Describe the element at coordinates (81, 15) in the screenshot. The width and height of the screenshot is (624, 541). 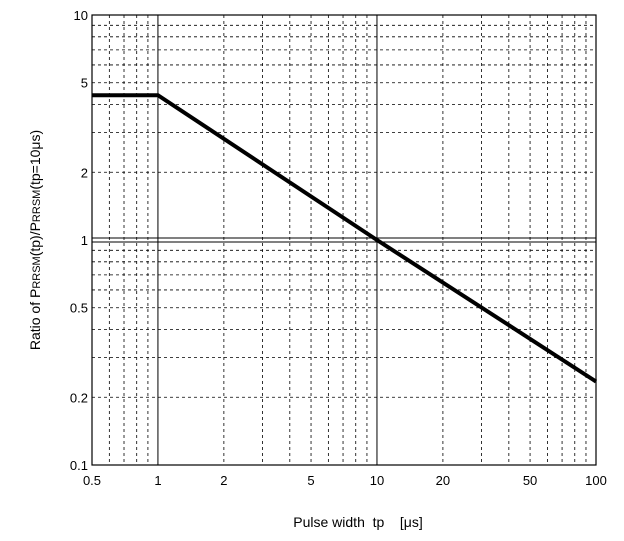
I see `y-tick-label: 10` at that location.